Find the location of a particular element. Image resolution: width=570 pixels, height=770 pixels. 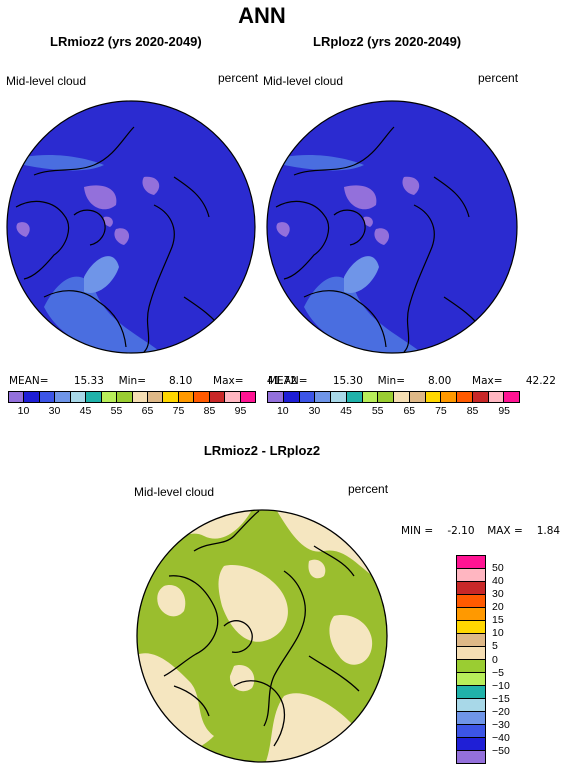

left-coastlines is located at coordinates (120, 239).